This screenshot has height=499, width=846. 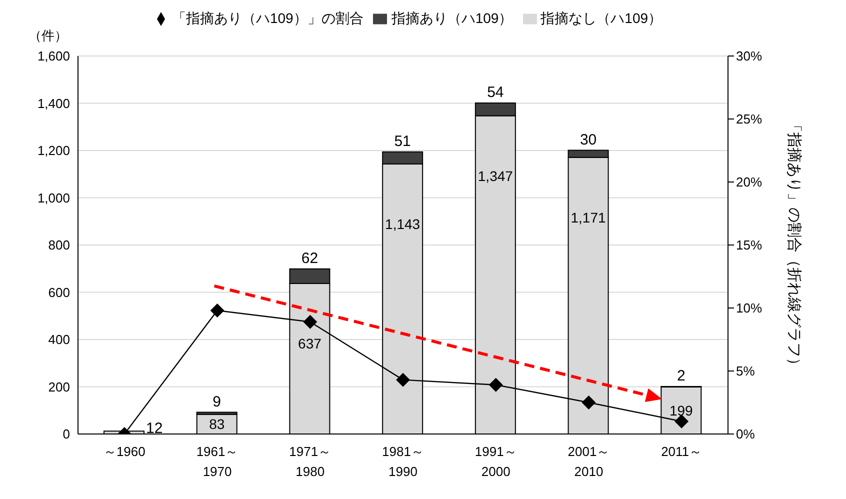 I want to click on y2-tick-label: 0%, so click(x=746, y=434).